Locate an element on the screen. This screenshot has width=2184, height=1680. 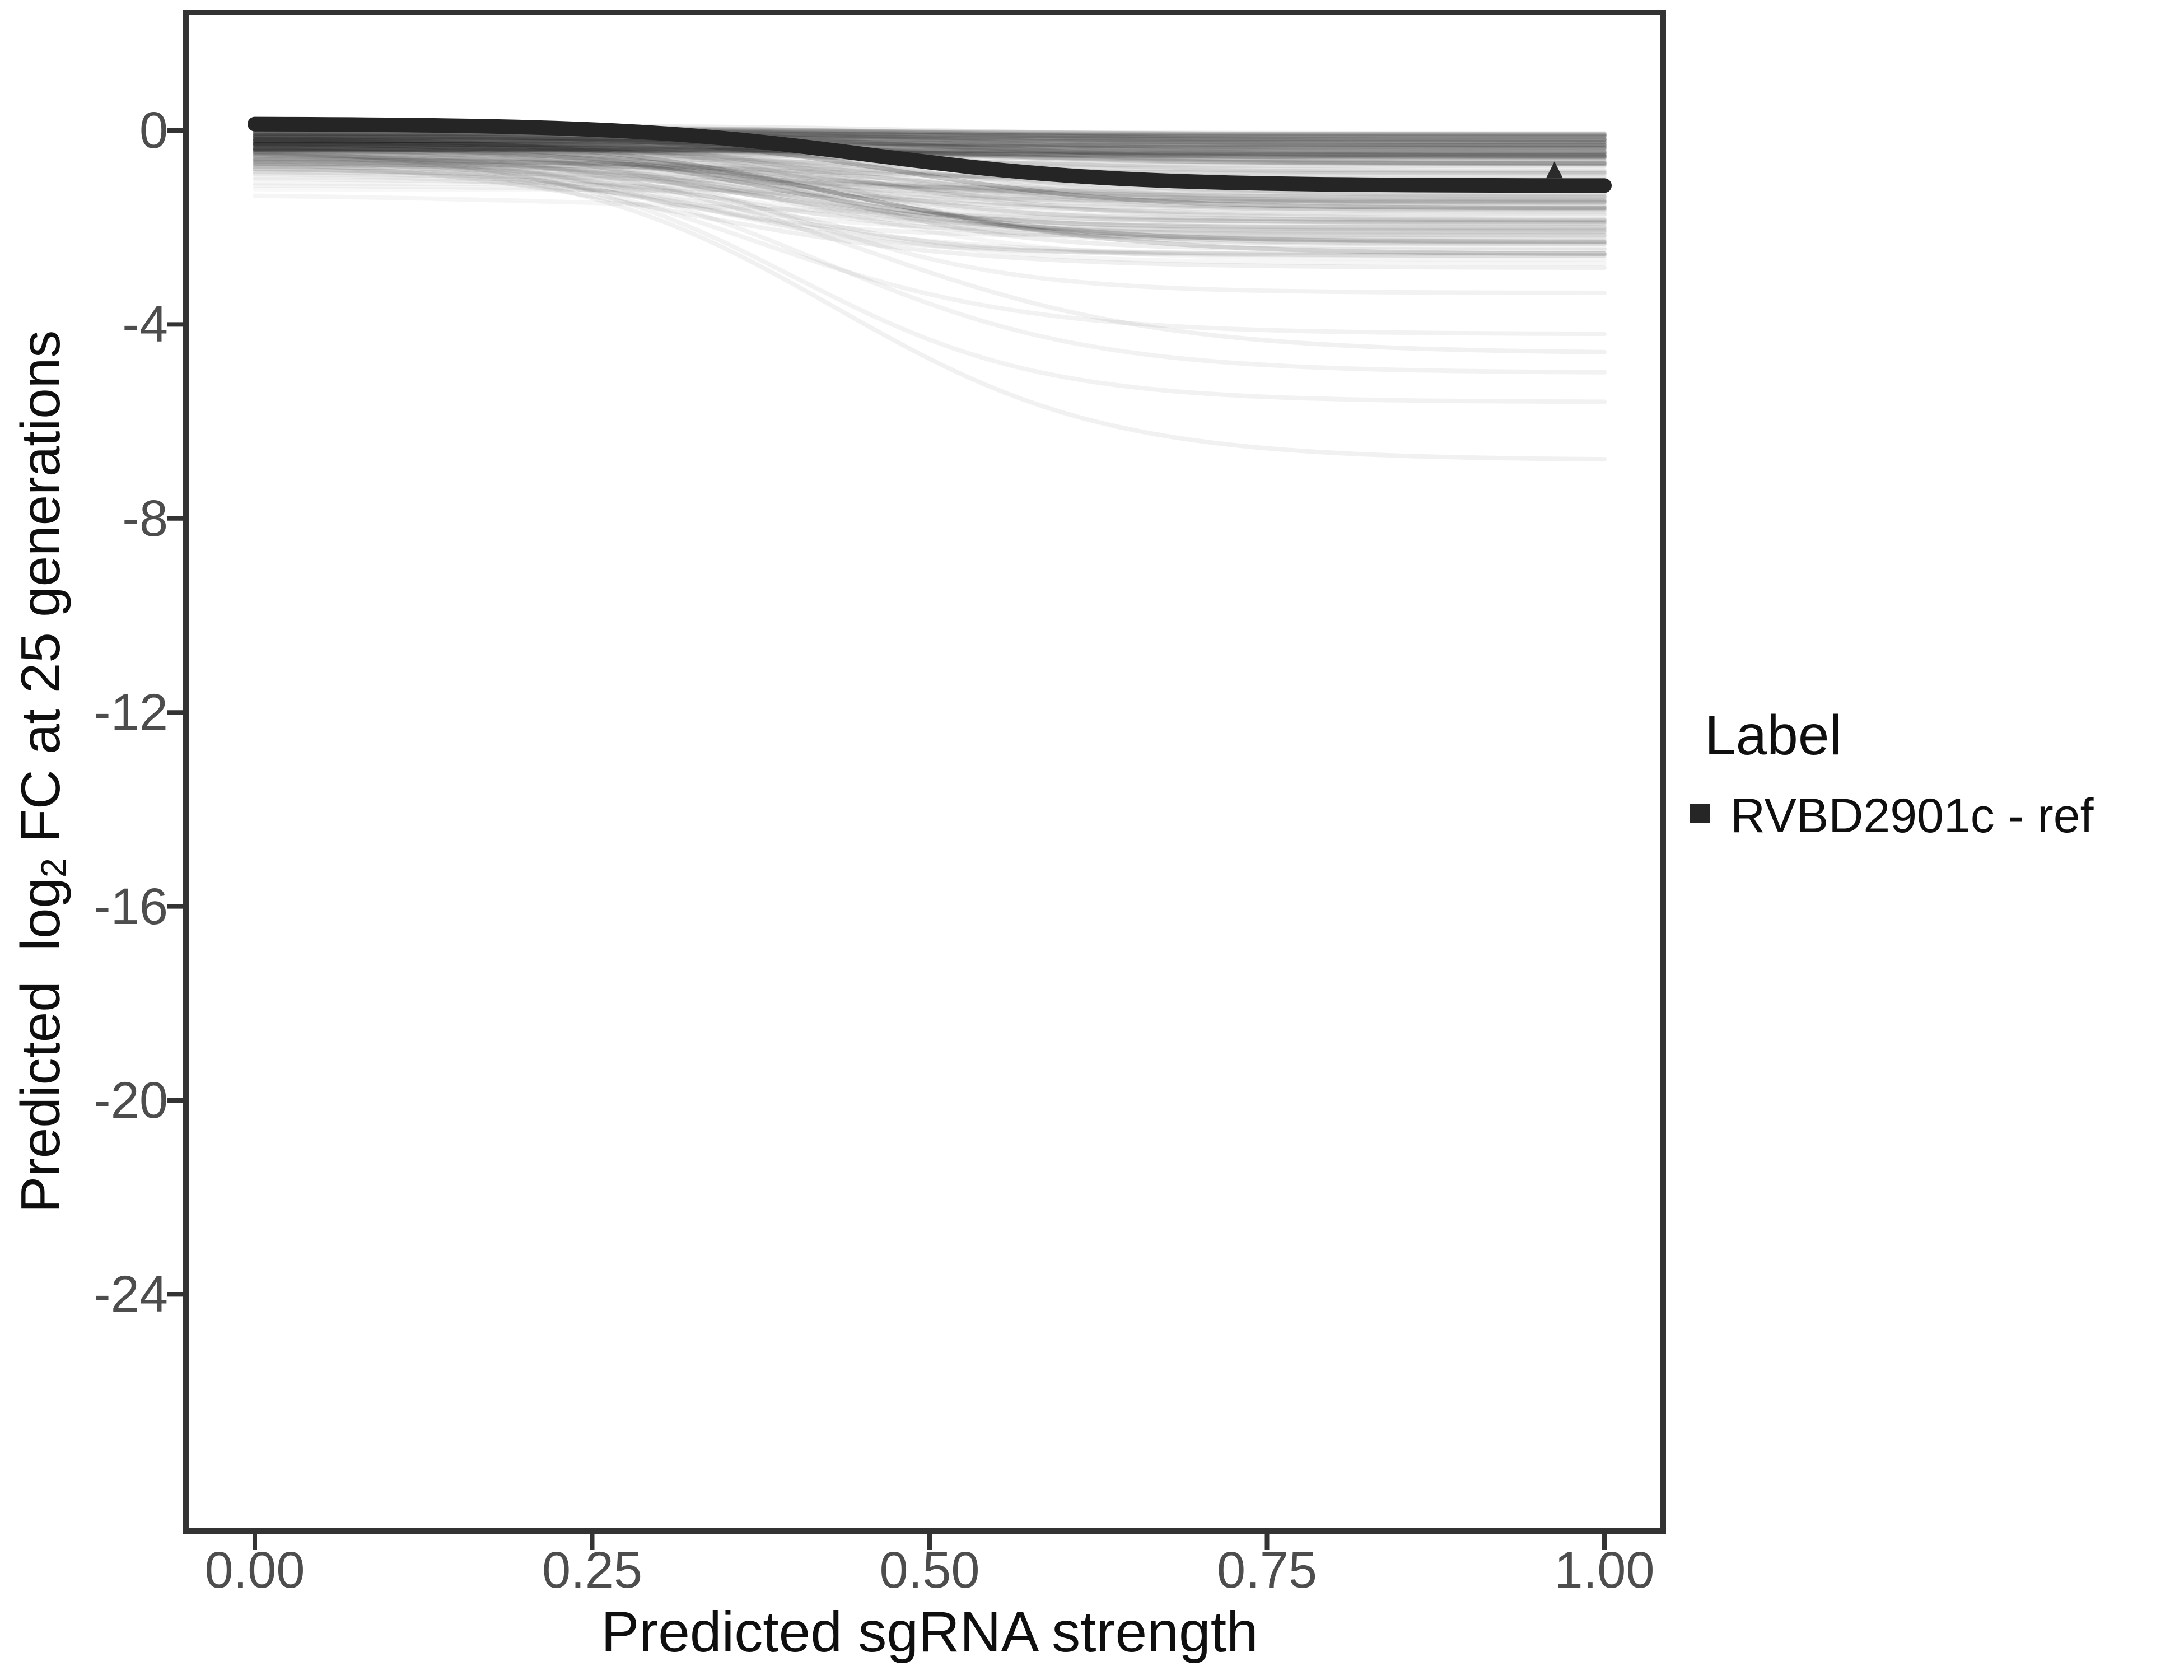
curves-layer is located at coordinates (930, 289).